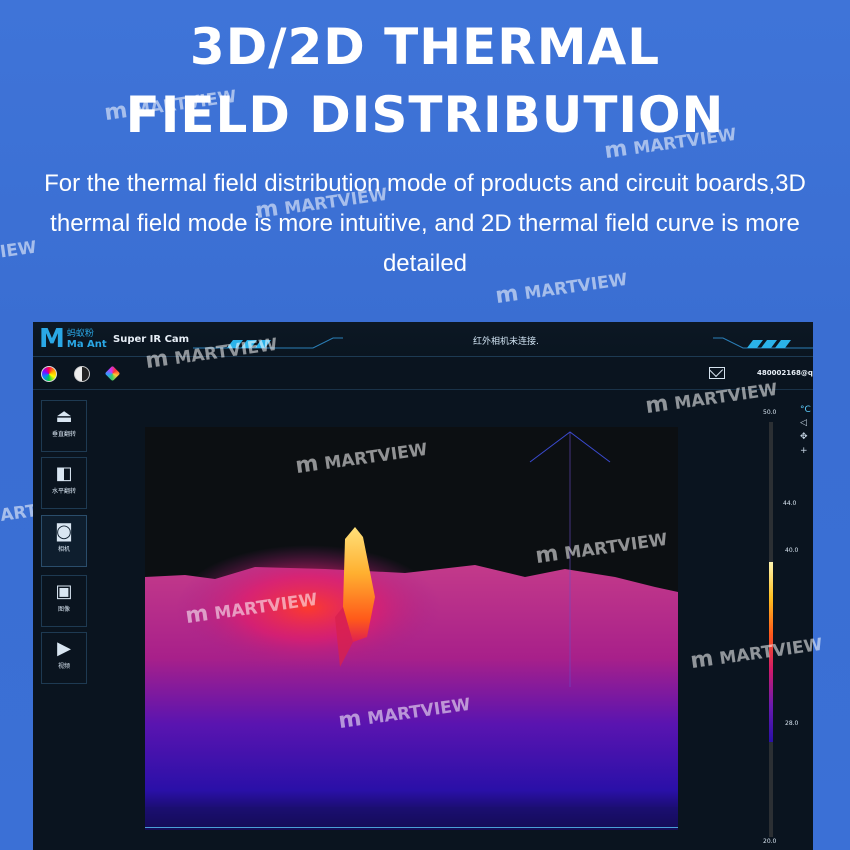 Image resolution: width=850 pixels, height=850 pixels. I want to click on sidebar-item-flip-horizontal: ◧ 水平翻转, so click(64, 483).